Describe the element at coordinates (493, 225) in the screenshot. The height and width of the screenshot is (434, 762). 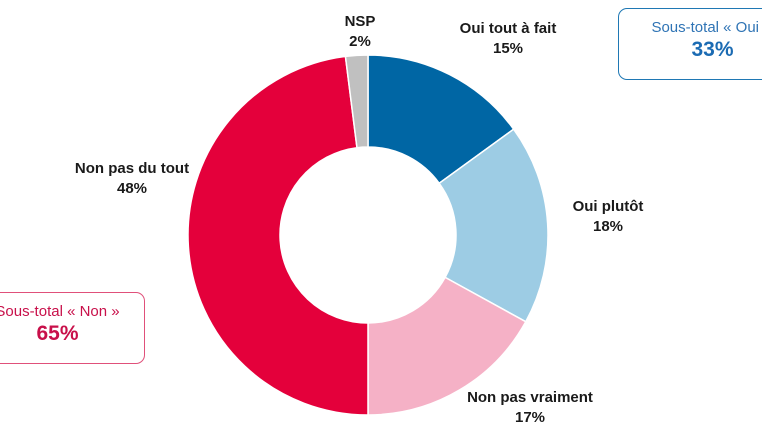
I see `slice-oui-plutot` at that location.